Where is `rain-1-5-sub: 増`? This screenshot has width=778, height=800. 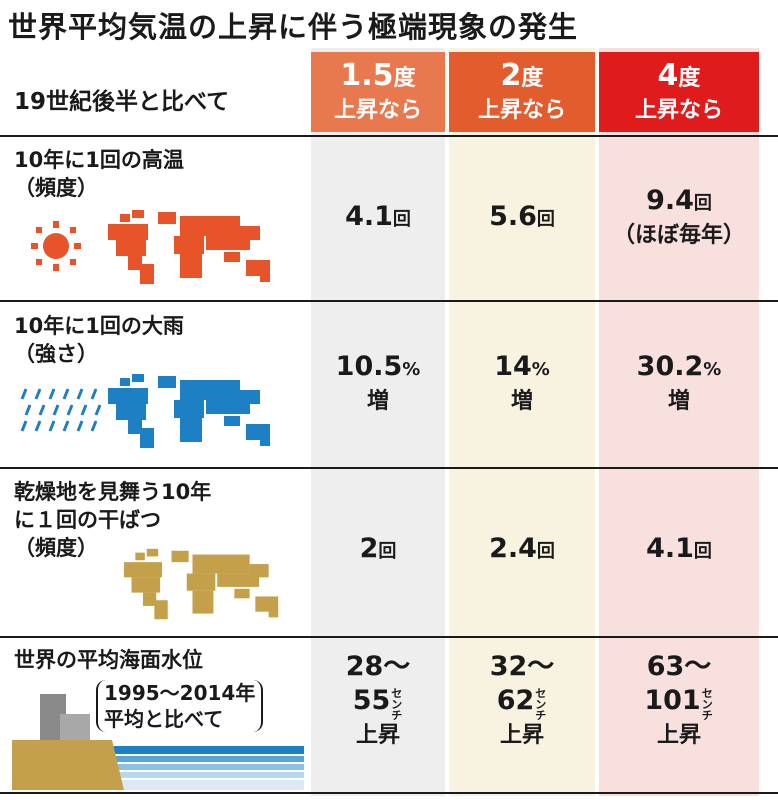
rain-1-5-sub: 増 is located at coordinates (377, 401).